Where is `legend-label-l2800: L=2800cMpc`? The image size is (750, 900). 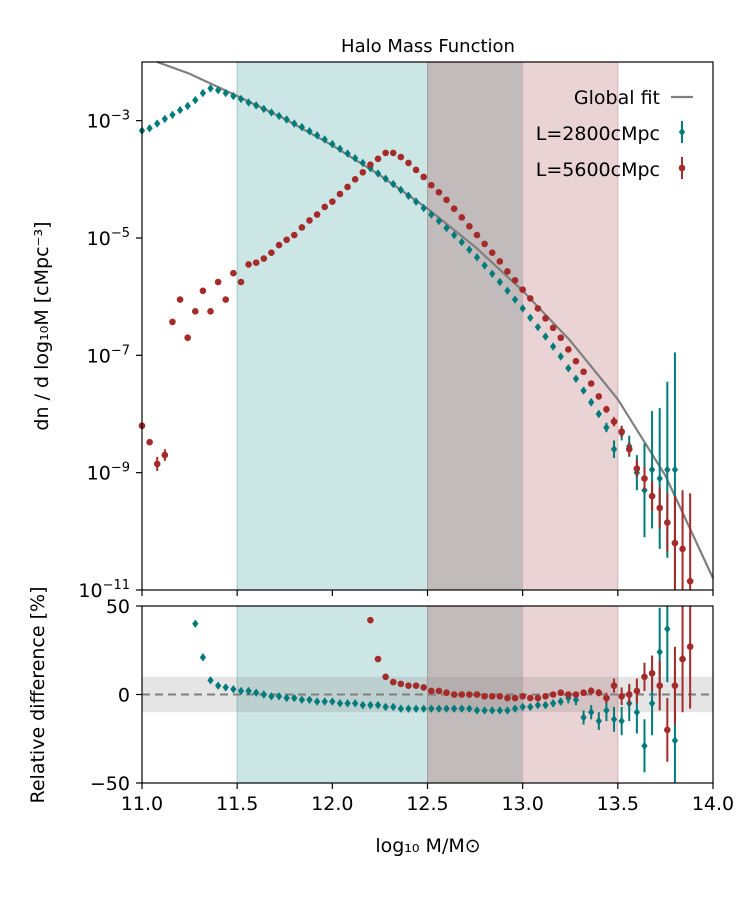
legend-label-l2800: L=2800cMpc is located at coordinates (598, 134).